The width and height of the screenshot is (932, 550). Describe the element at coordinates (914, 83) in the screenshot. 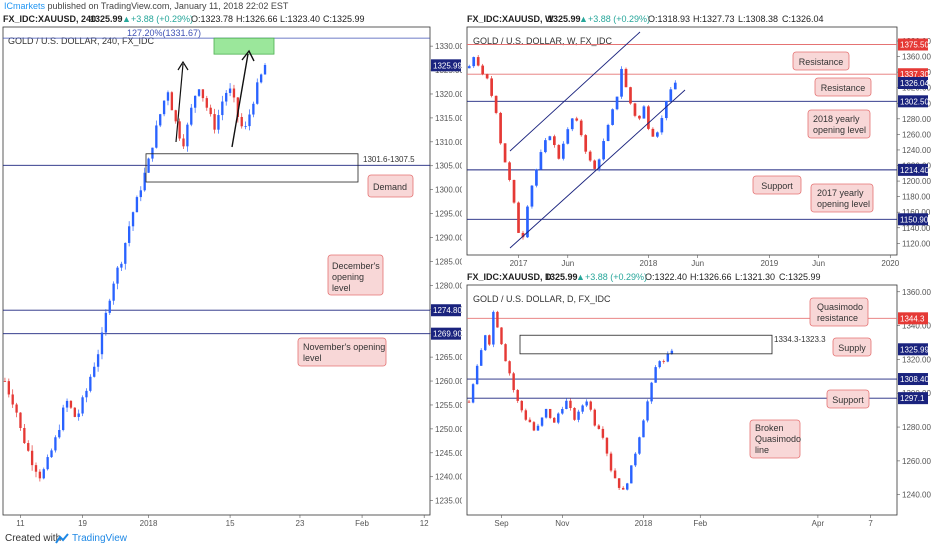

I see `current-price-label: 1326.04` at that location.